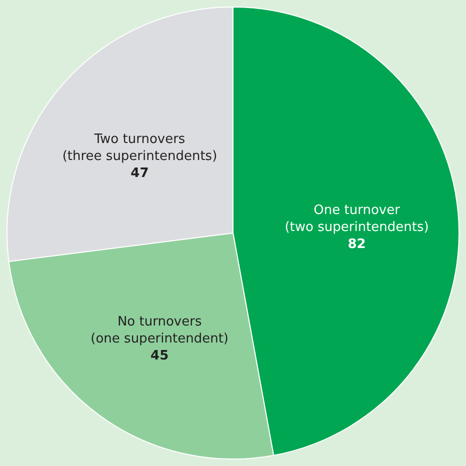 Image resolution: width=466 pixels, height=466 pixels. Describe the element at coordinates (159, 356) in the screenshot. I see `data-label: 45` at that location.